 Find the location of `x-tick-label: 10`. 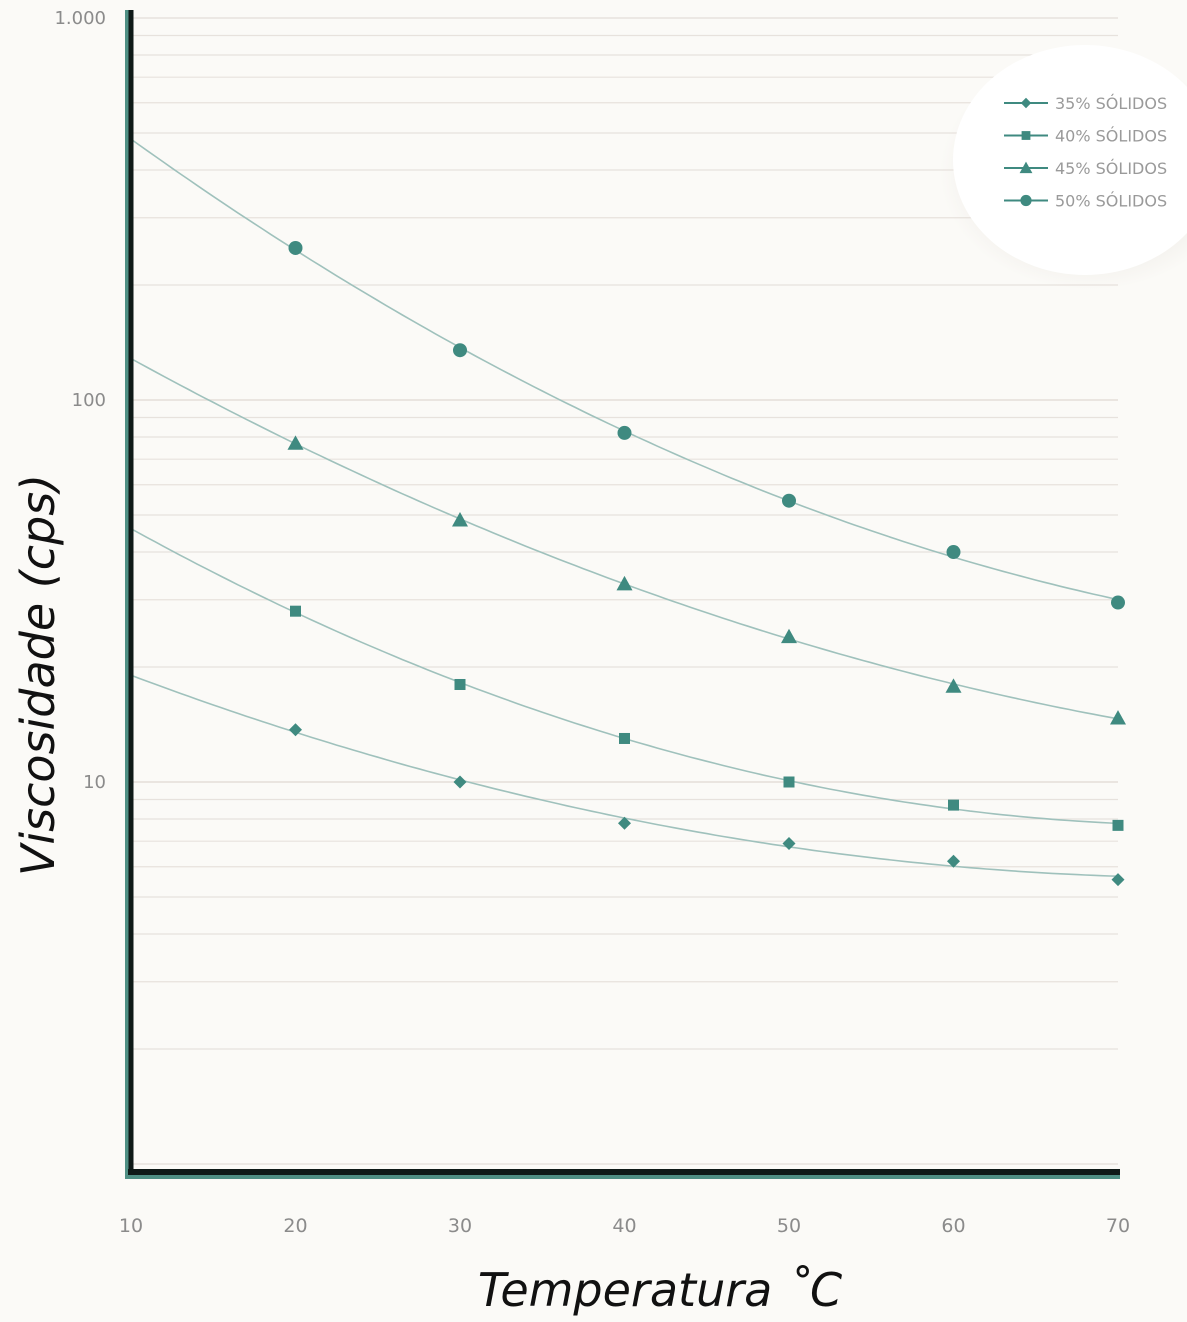

x-tick-label: 10 is located at coordinates (131, 1226).